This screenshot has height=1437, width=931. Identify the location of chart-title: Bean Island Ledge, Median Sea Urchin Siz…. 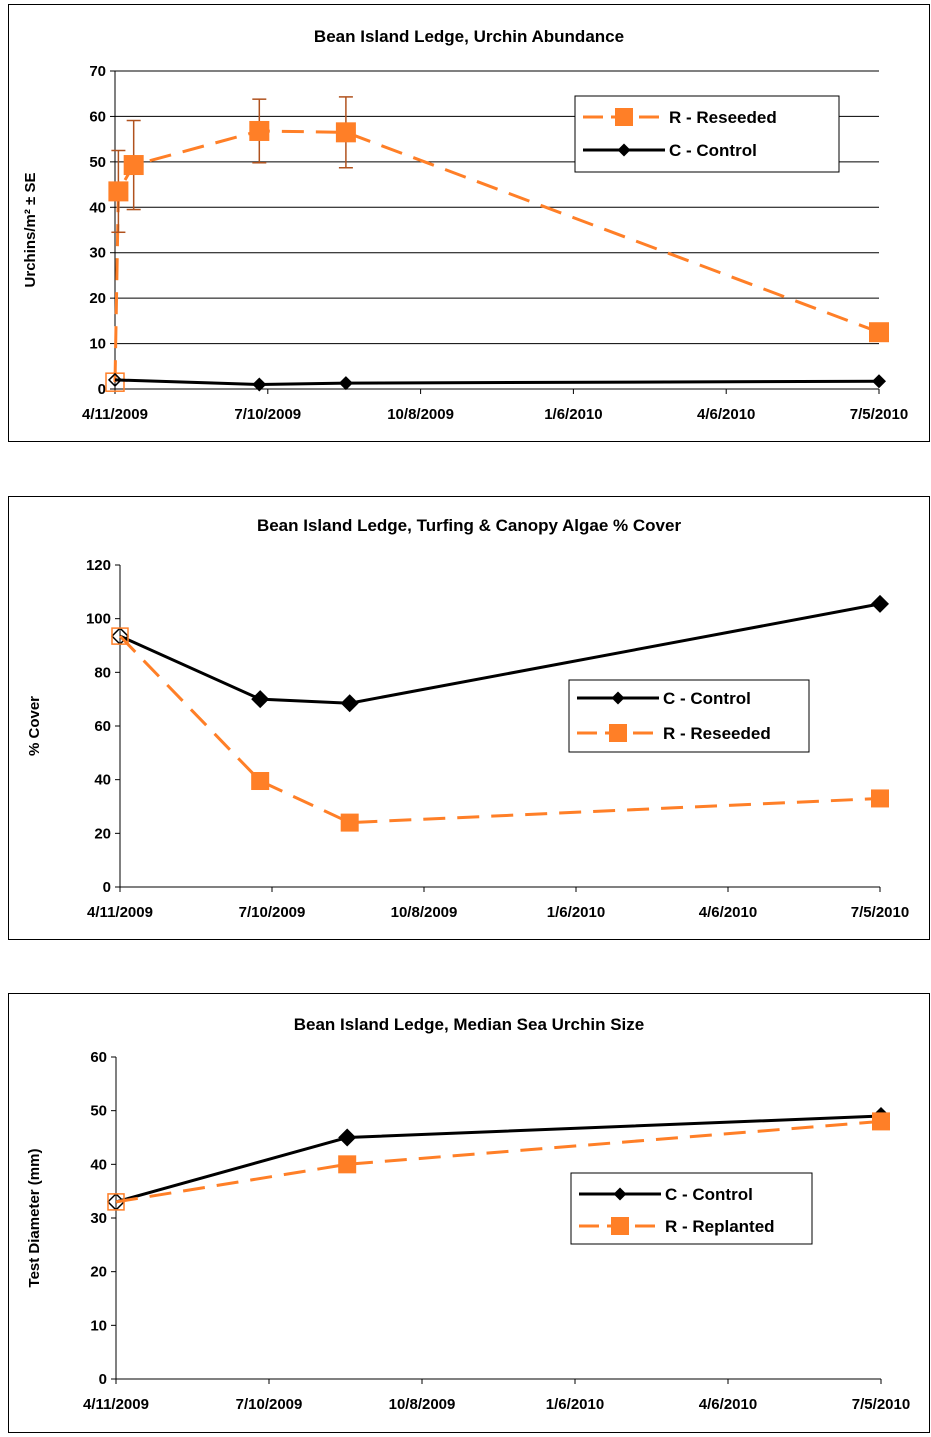
(469, 1024).